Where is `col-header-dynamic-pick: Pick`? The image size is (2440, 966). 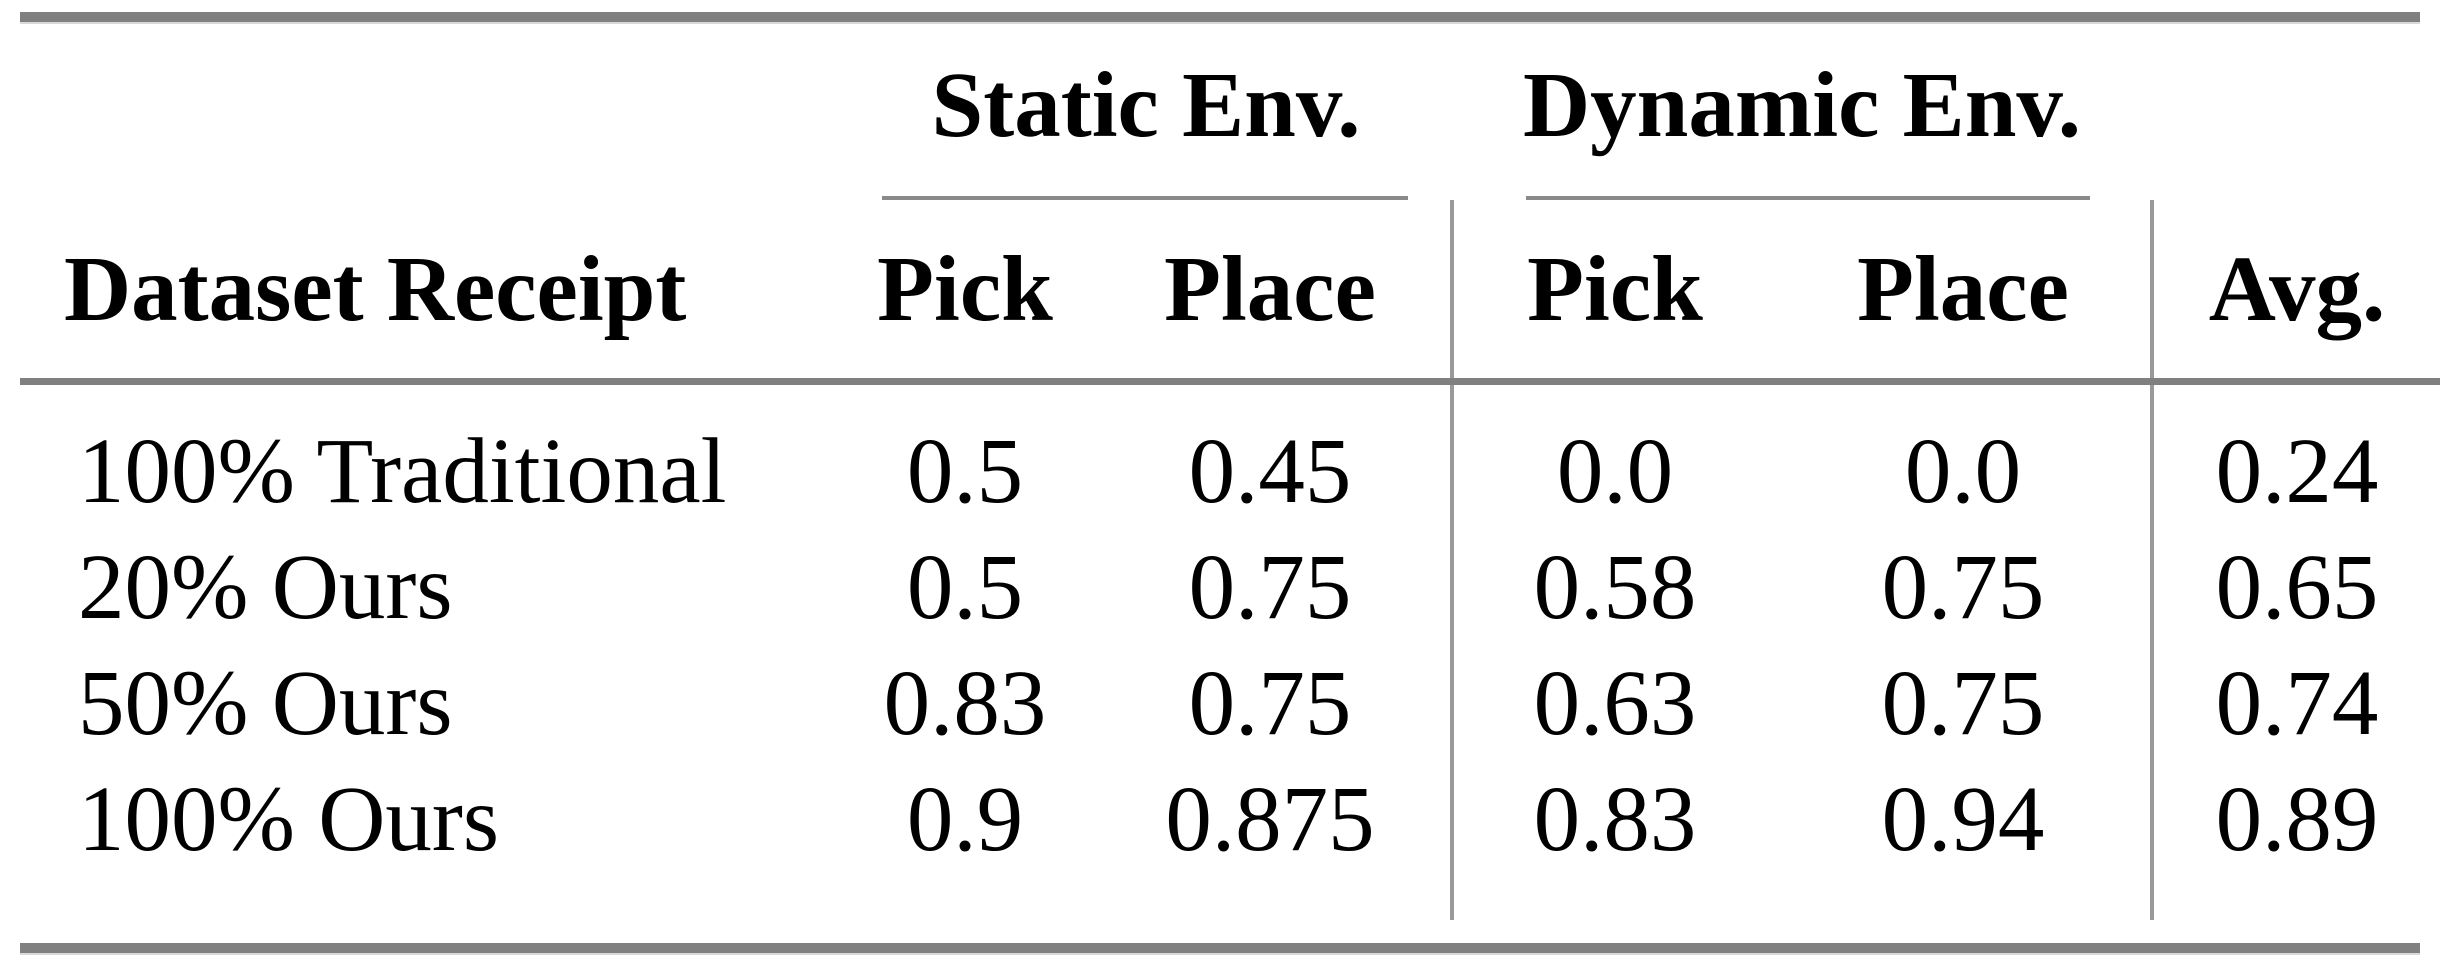 col-header-dynamic-pick: Pick is located at coordinates (1613, 292).